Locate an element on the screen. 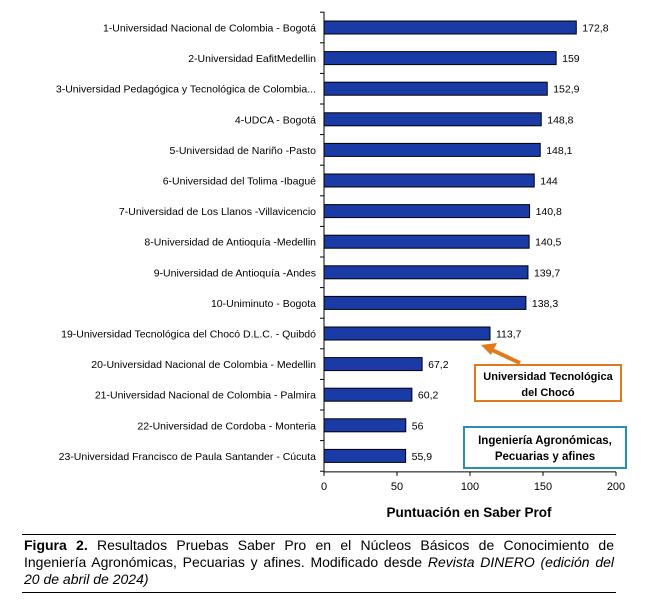 The width and height of the screenshot is (648, 600). x-tick-label: 100 is located at coordinates (470, 487).